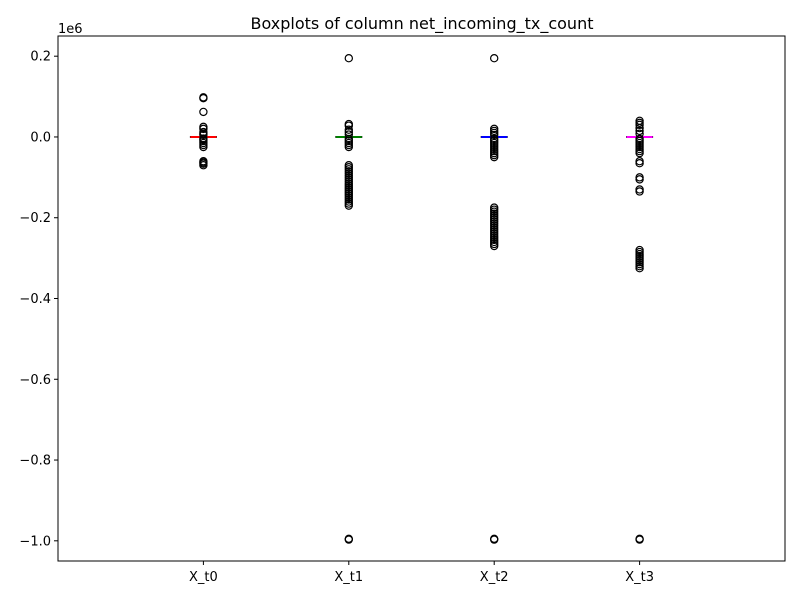 The height and width of the screenshot is (600, 800). What do you see at coordinates (348, 577) in the screenshot?
I see `x-tick-label: X_t1` at bounding box center [348, 577].